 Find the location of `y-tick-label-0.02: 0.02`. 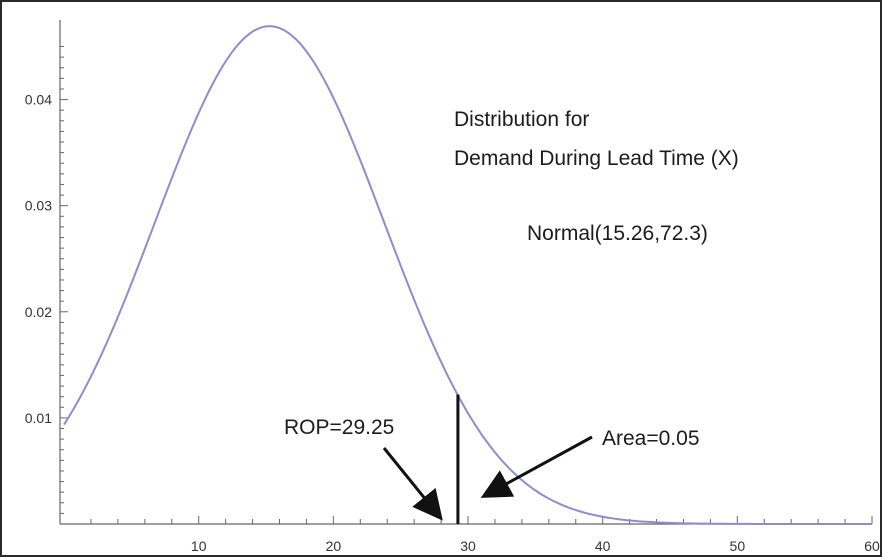

y-tick-label-0.02: 0.02 is located at coordinates (38, 312).